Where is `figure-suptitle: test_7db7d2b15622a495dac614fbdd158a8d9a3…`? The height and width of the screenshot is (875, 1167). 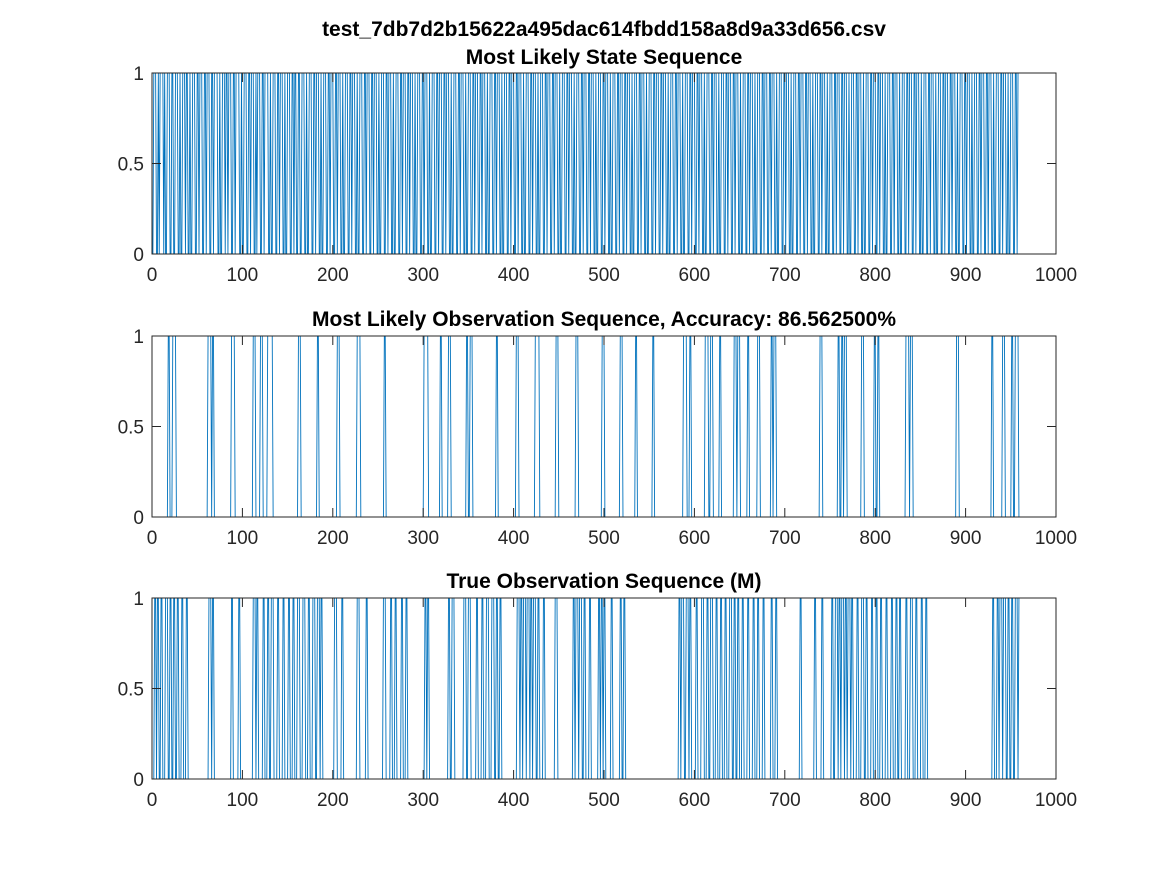 figure-suptitle: test_7db7d2b15622a495dac614fbdd158a8d9a3… is located at coordinates (604, 29).